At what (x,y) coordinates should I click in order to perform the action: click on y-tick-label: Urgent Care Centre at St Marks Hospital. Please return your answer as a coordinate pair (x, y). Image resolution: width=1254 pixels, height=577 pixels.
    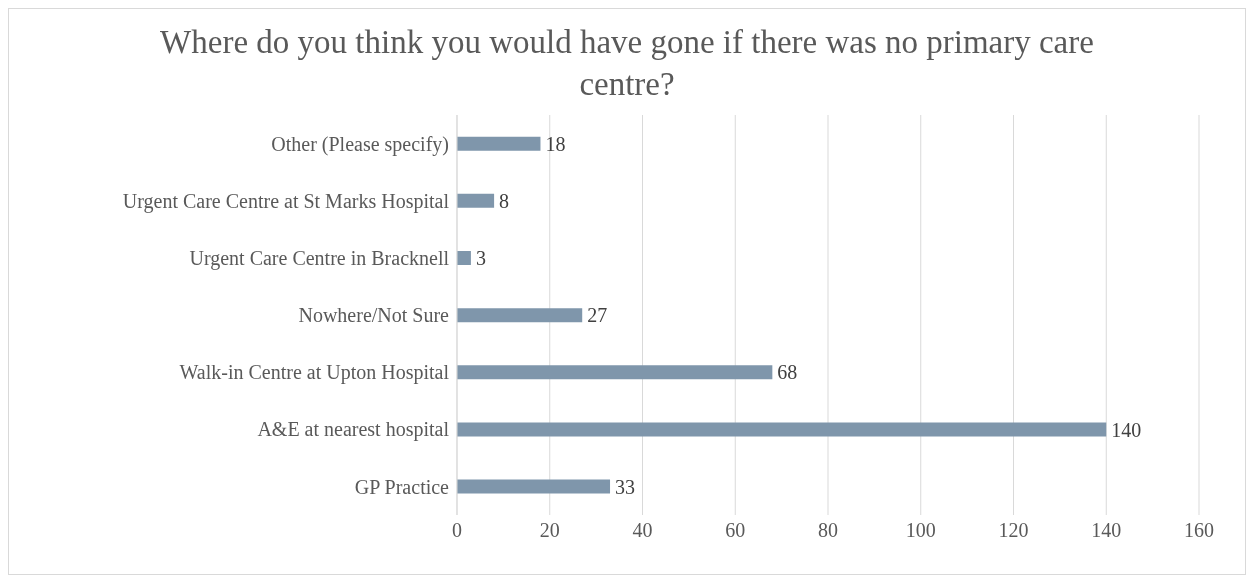
    Looking at the image, I should click on (286, 201).